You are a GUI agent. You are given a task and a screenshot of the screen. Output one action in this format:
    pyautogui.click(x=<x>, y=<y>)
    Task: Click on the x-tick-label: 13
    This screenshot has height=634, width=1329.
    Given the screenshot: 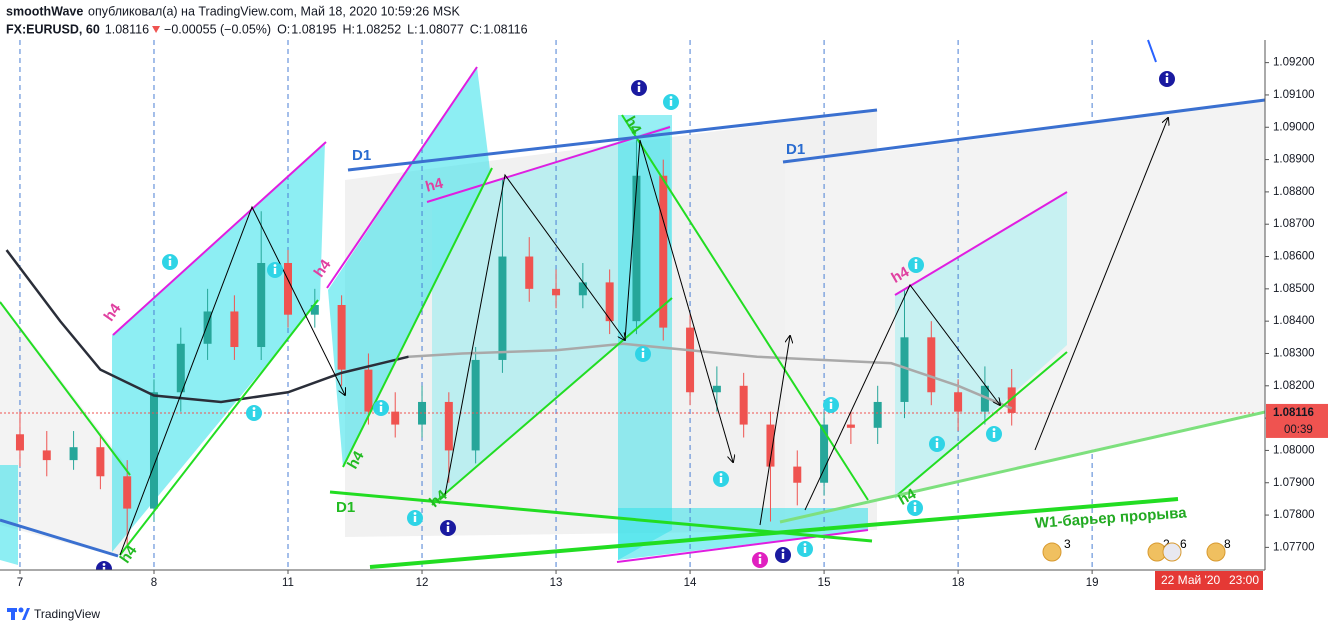 What is the action you would take?
    pyautogui.click(x=556, y=583)
    